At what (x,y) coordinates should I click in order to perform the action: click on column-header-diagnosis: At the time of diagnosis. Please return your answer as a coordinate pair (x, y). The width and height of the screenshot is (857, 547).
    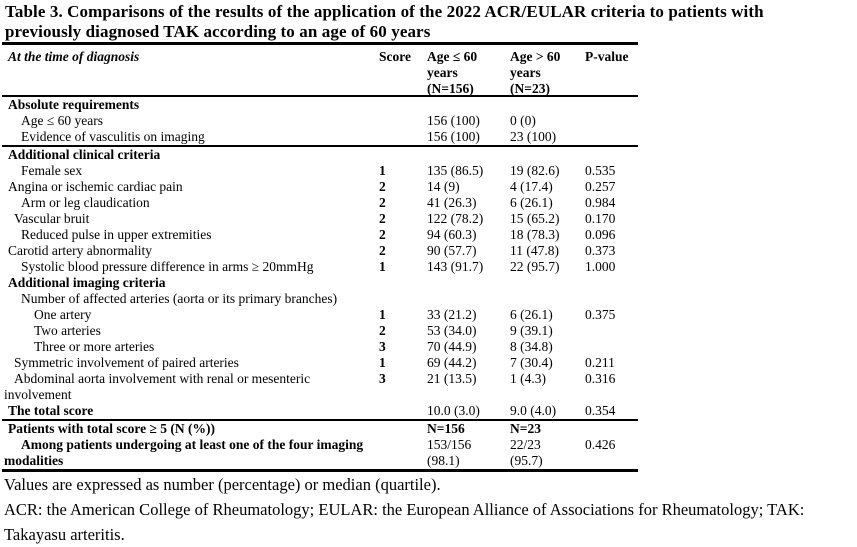
    Looking at the image, I should click on (74, 56).